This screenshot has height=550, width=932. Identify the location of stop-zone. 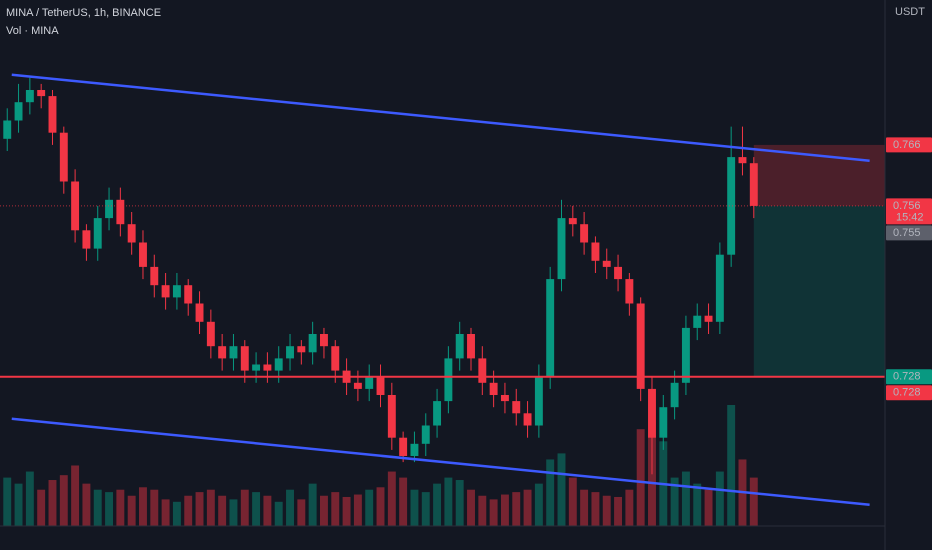
(819, 175).